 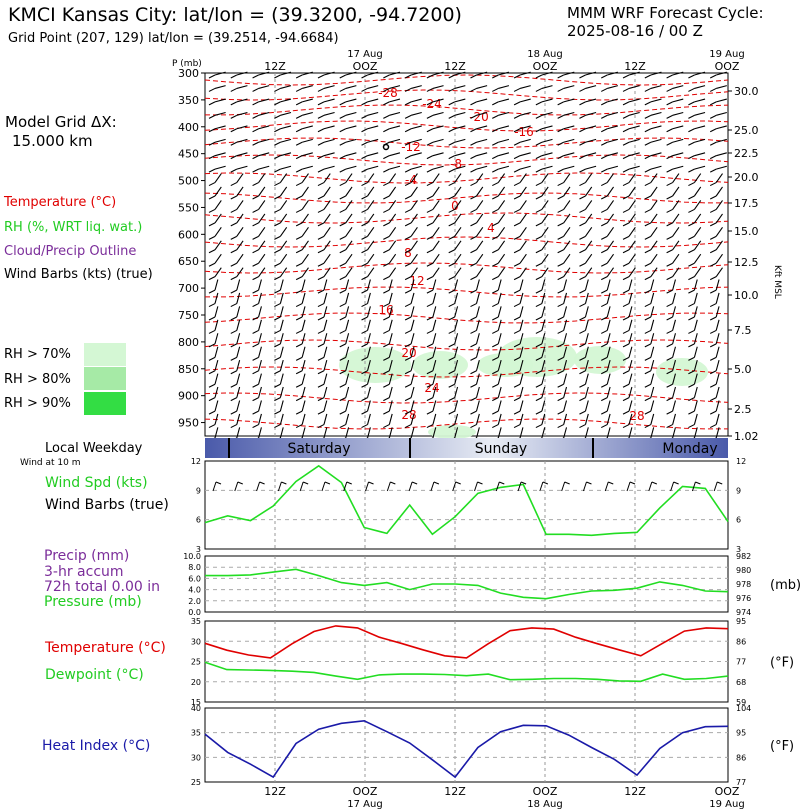 What do you see at coordinates (743, 612) in the screenshot?
I see `right-tick-label: 974` at bounding box center [743, 612].